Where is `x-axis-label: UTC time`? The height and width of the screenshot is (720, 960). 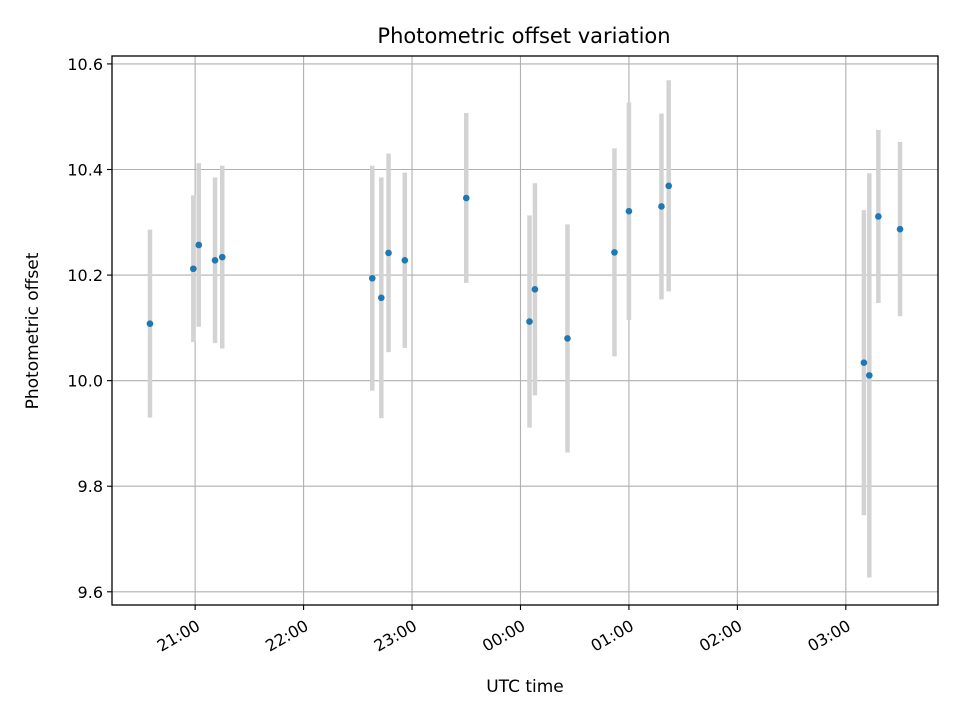
x-axis-label: UTC time is located at coordinates (525, 687).